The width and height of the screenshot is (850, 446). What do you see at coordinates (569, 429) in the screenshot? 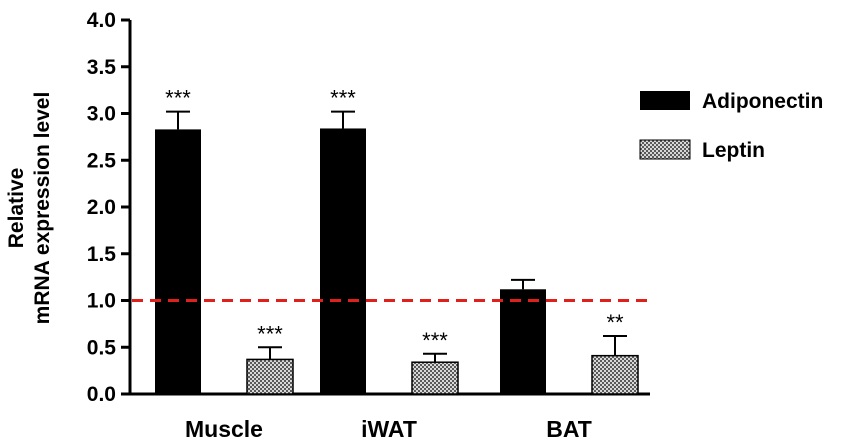
I see `x-category-label: BAT` at bounding box center [569, 429].